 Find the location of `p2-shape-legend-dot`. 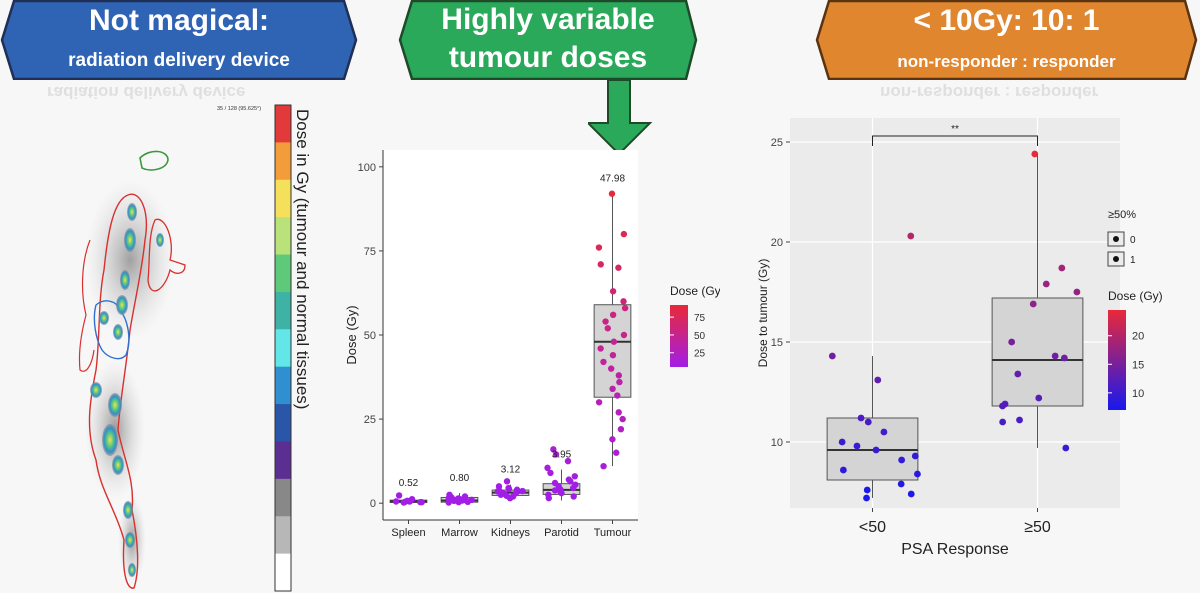

p2-shape-legend-dot is located at coordinates (1116, 259).